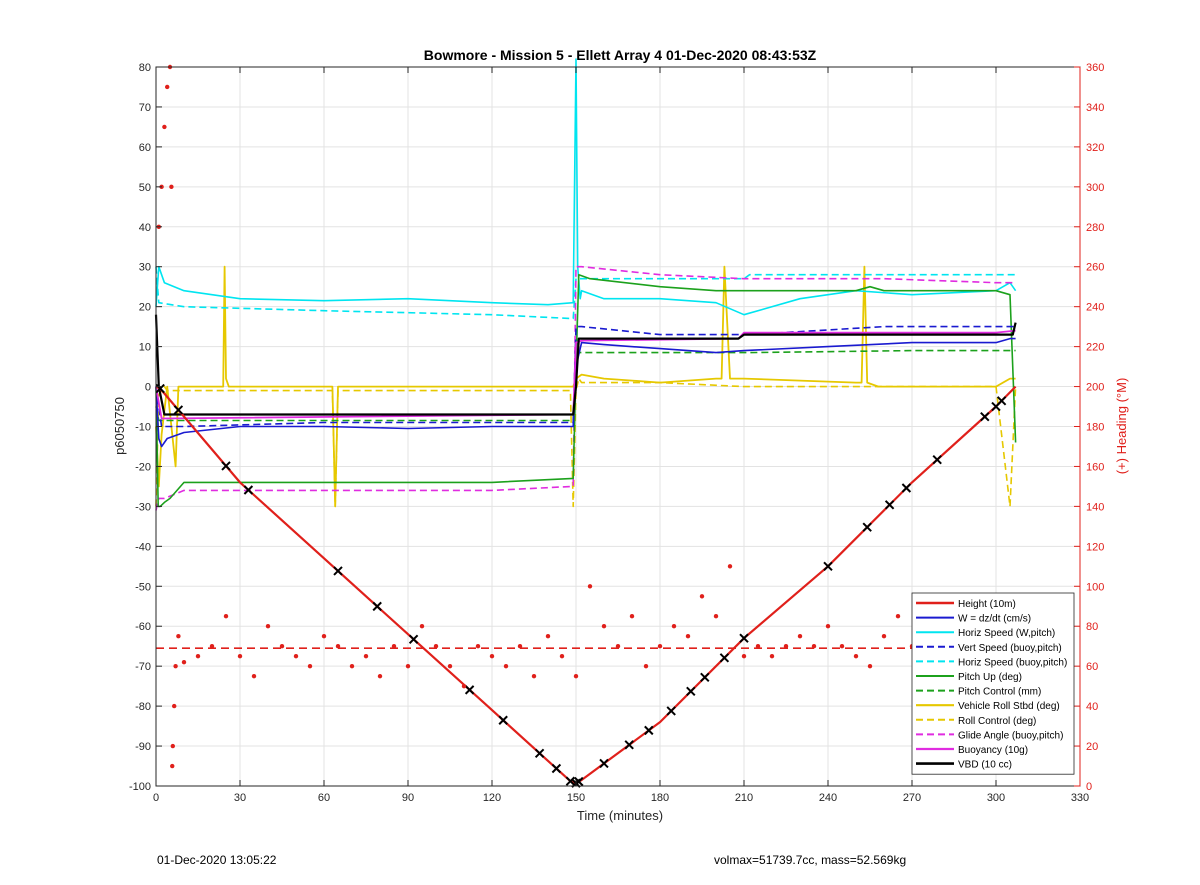  Describe the element at coordinates (145, 188) in the screenshot. I see `y-tick-label: 50` at that location.